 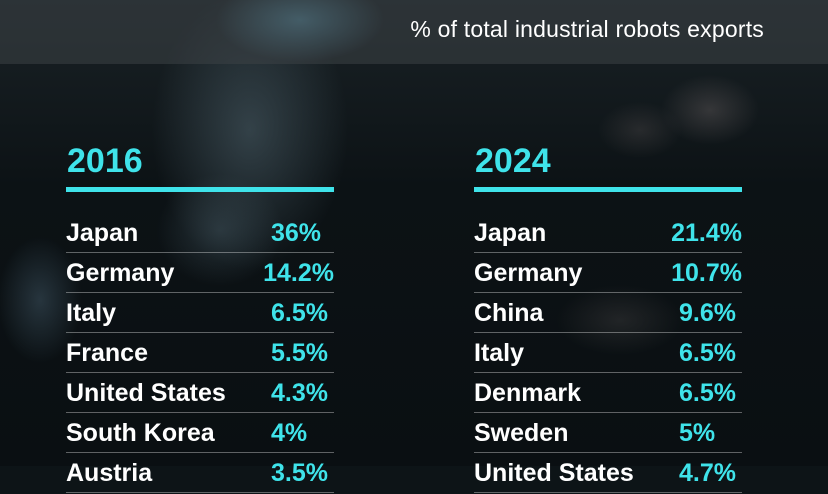 I want to click on export-share: 21.4%, so click(x=706, y=232).